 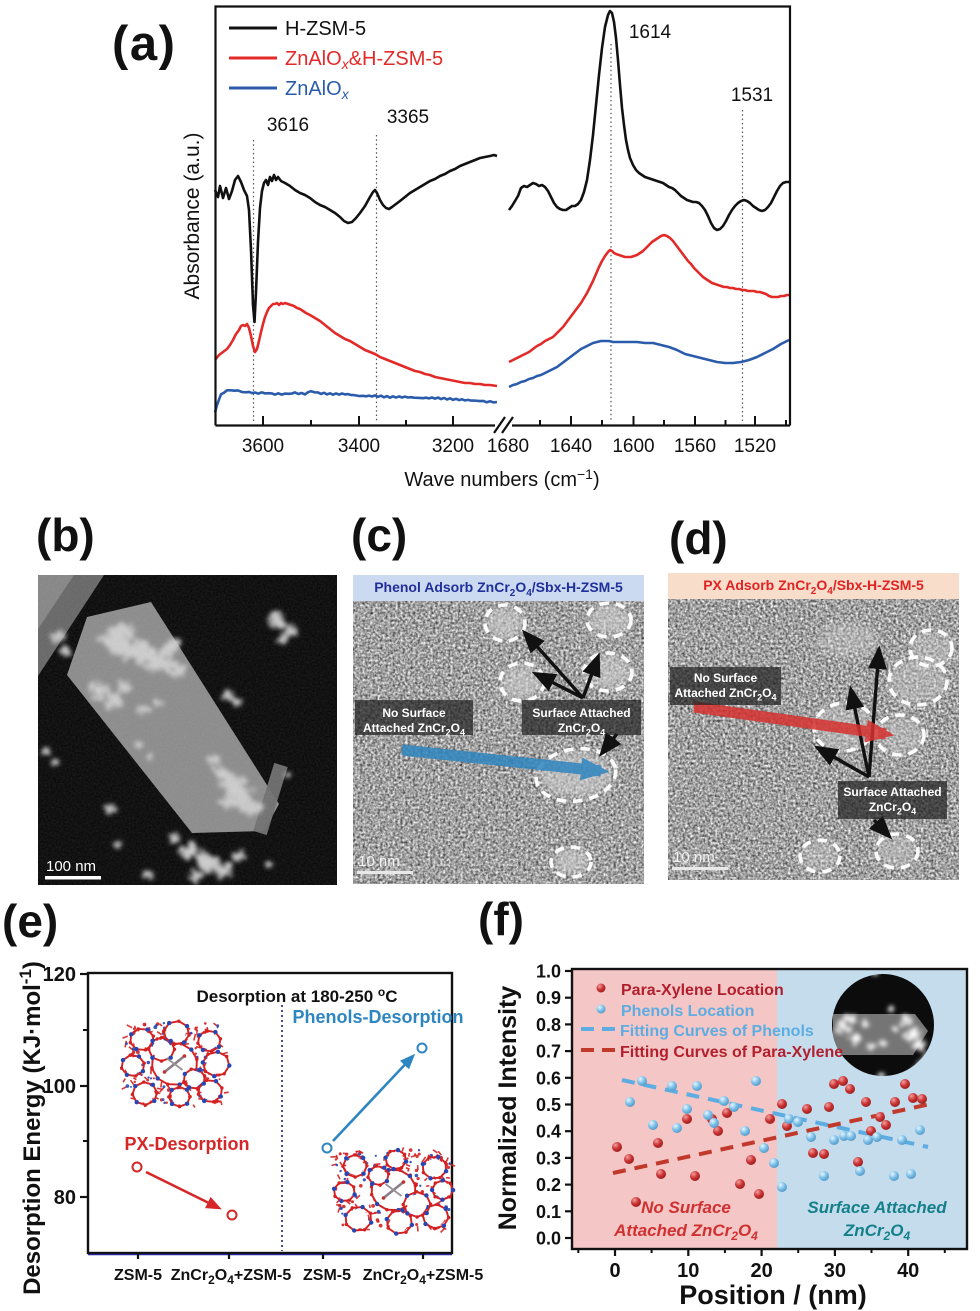 What do you see at coordinates (317, 90) in the screenshot?
I see `svg-text: ZnAlOx` at bounding box center [317, 90].